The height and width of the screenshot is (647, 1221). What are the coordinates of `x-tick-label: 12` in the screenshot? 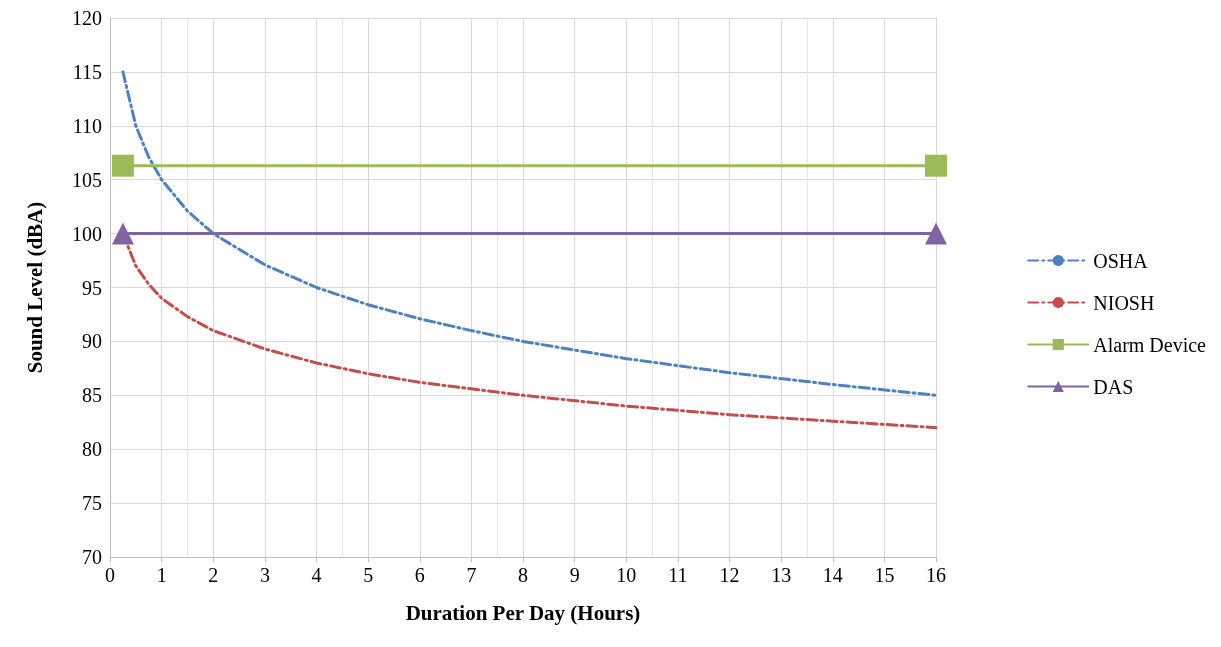 It's located at (729, 575).